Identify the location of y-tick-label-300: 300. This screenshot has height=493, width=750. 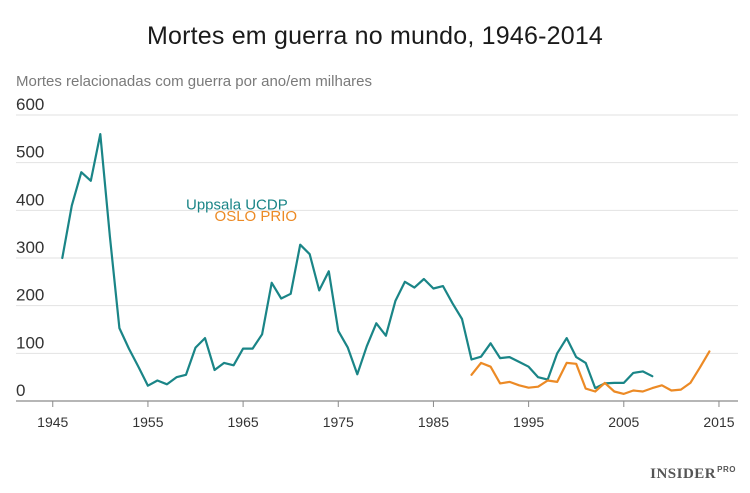
(30, 247).